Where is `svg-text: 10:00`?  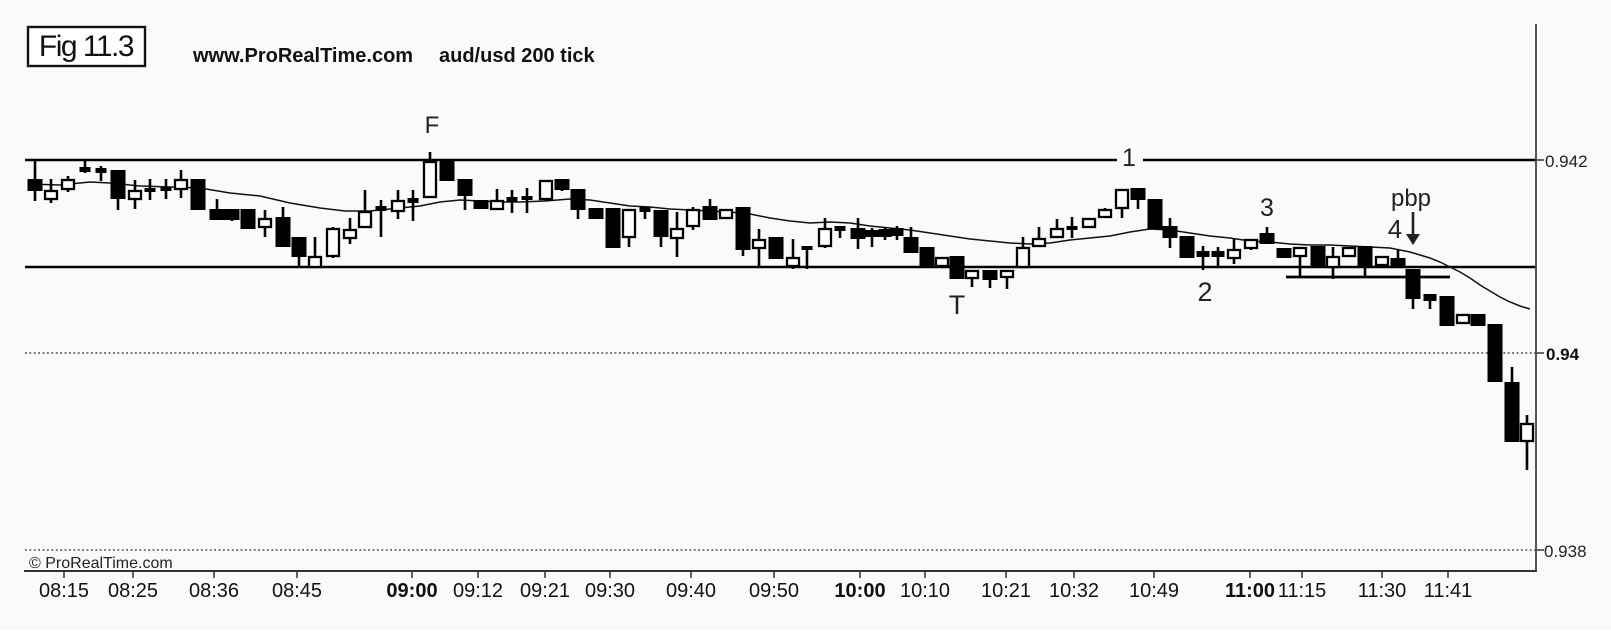 svg-text: 10:00 is located at coordinates (859, 591).